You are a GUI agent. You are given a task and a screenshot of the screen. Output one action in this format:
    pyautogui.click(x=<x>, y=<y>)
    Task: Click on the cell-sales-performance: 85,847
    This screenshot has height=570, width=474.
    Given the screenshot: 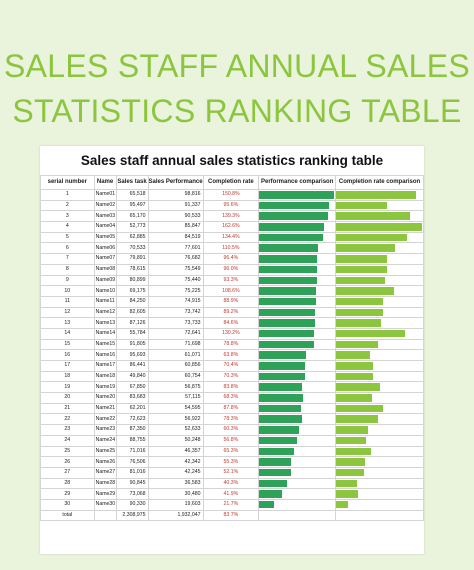 What is the action you would take?
    pyautogui.click(x=175, y=227)
    